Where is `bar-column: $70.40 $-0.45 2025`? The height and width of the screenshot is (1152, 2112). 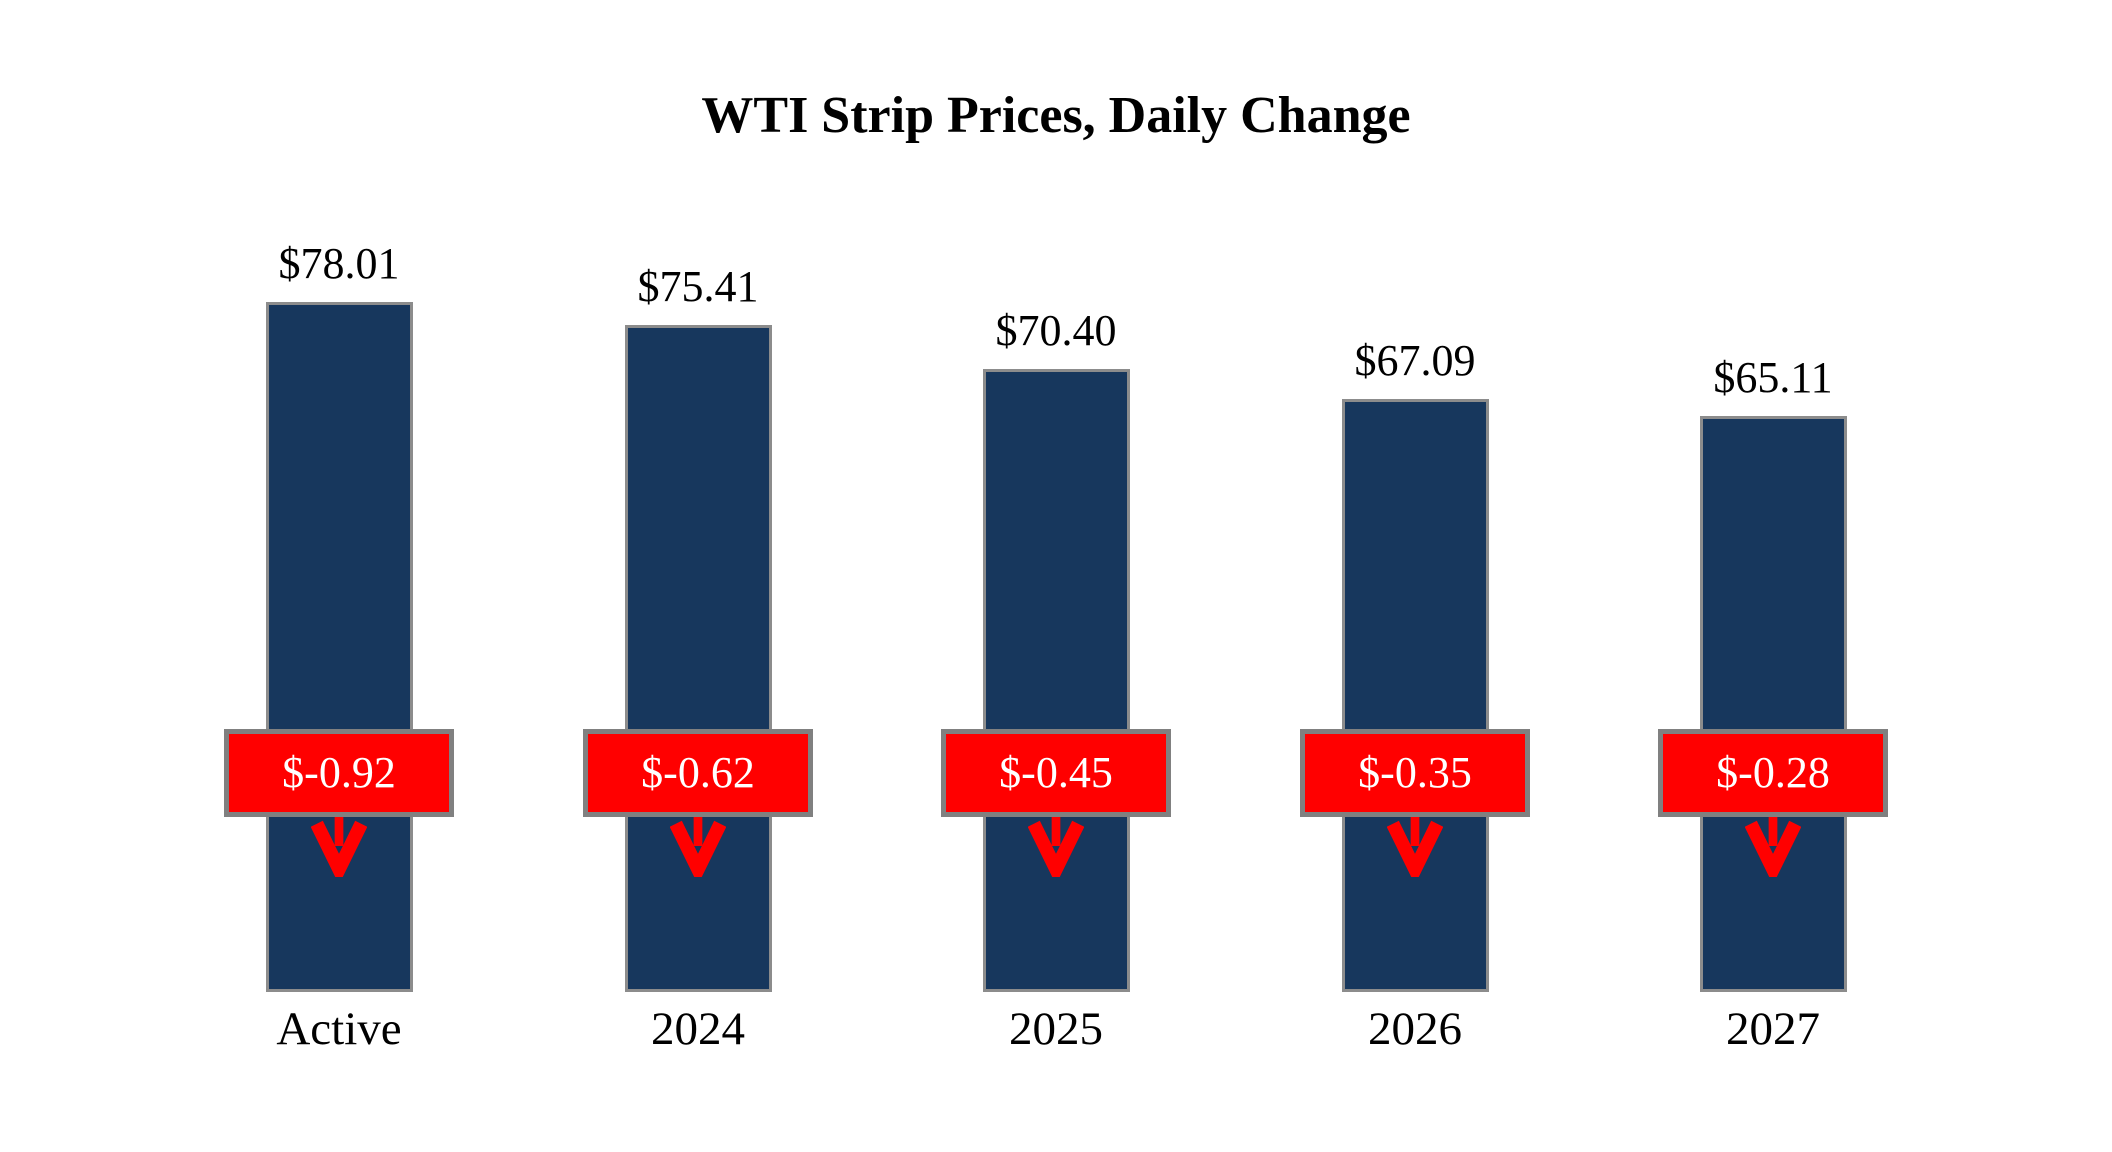 bar-column: $70.40 $-0.45 2025 is located at coordinates (1056, 576).